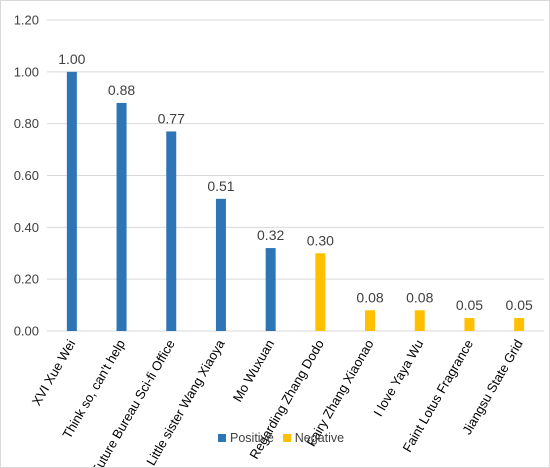  What do you see at coordinates (319, 438) in the screenshot?
I see `legend-label-negative: Negative` at bounding box center [319, 438].